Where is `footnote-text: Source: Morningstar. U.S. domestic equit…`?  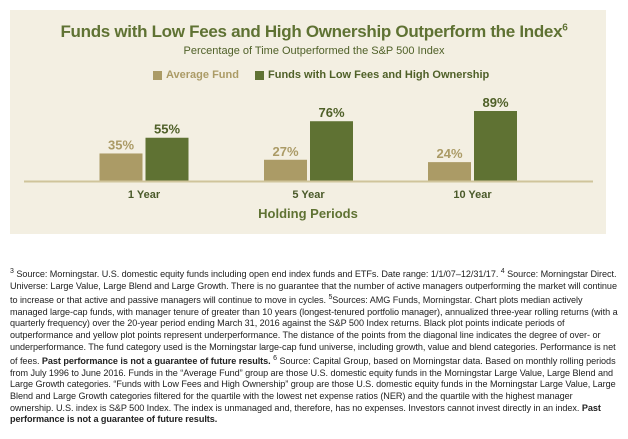
footnote-text: Source: Morningstar. U.S. domestic equit… is located at coordinates (257, 274).